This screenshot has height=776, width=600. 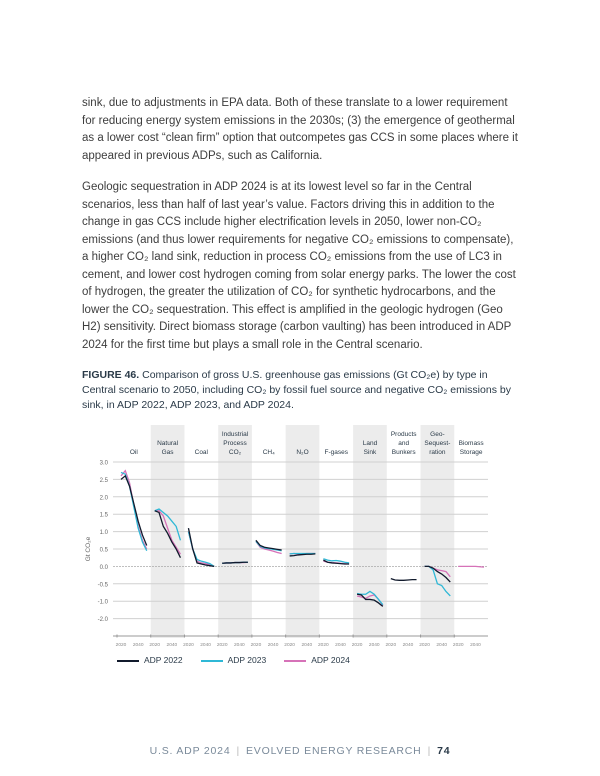 I want to click on page-footer: U.S. ADP 2024 | EVOLVED ENERGY RESEARCH | 74, so click(x=300, y=751).